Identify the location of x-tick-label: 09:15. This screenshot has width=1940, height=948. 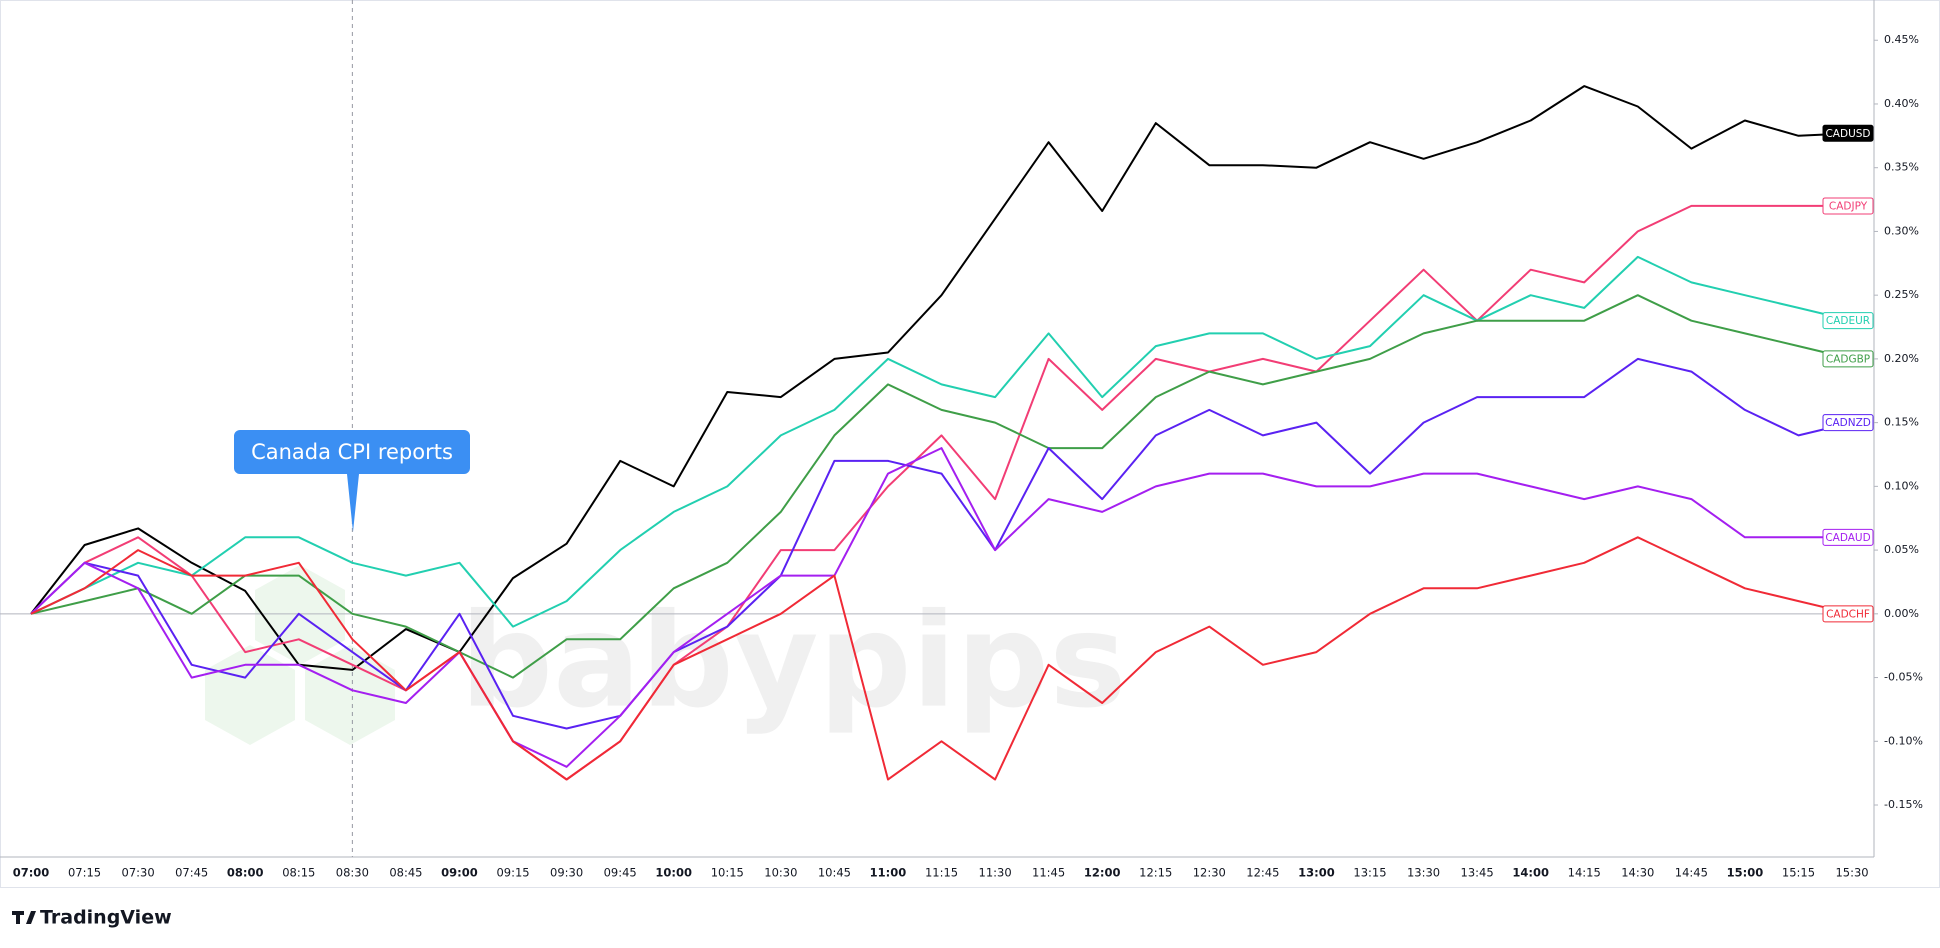
(512, 873).